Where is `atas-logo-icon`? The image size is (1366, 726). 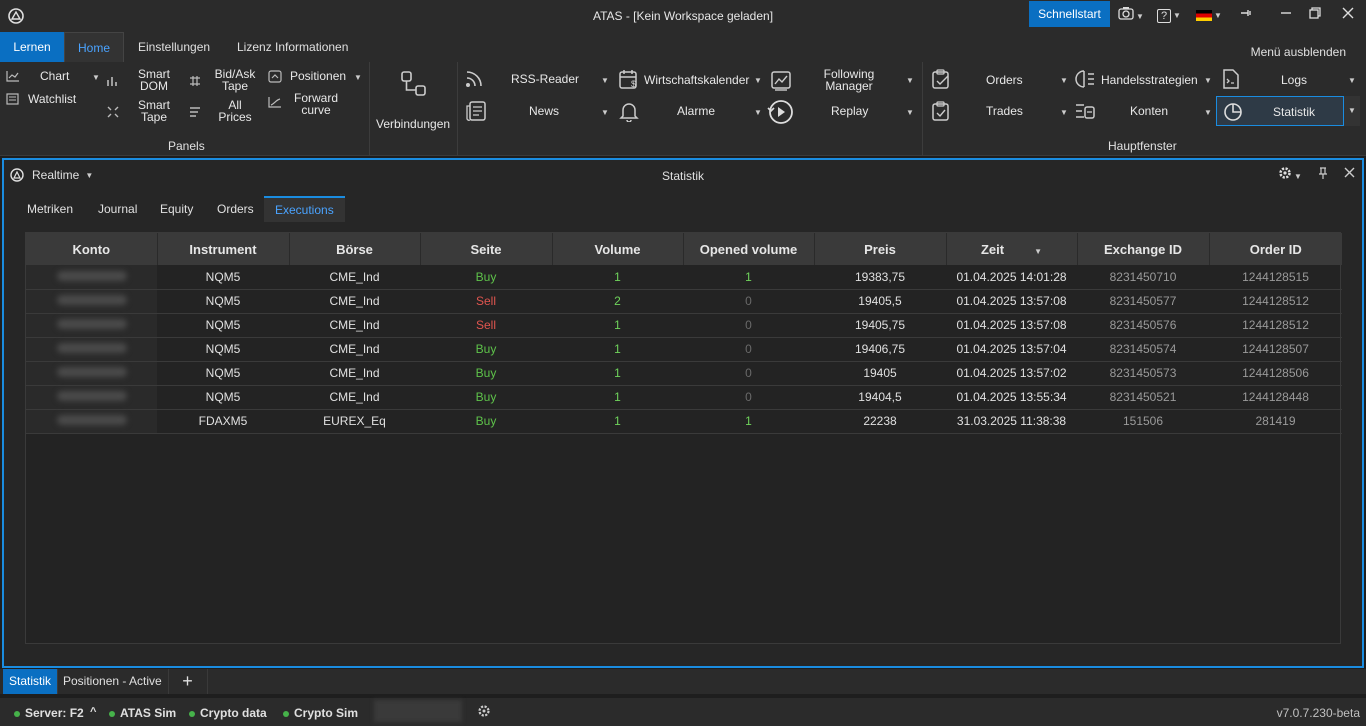 atas-logo-icon is located at coordinates (16, 16).